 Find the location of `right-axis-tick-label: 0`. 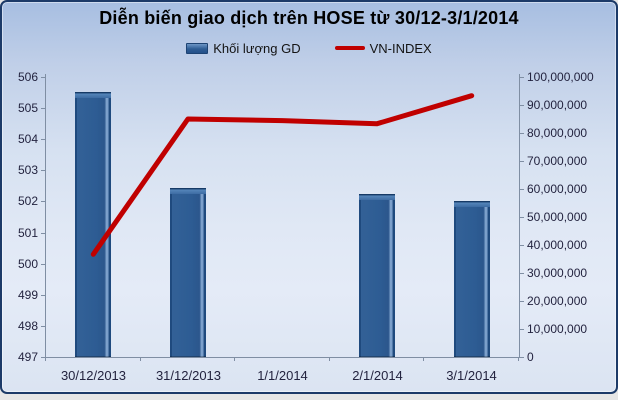

right-axis-tick-label: 0 is located at coordinates (530, 357).